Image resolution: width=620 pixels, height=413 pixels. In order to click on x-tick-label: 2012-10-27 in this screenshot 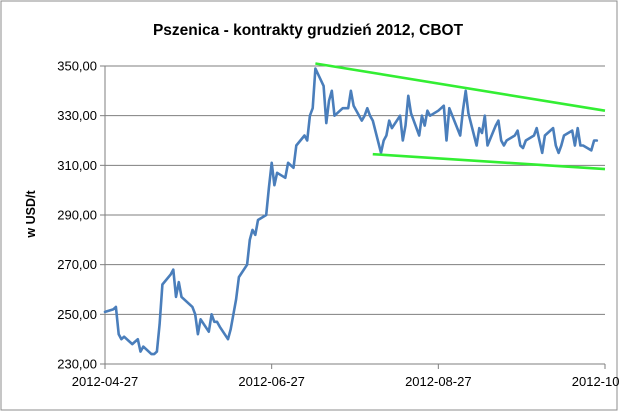, I will do `click(596, 381)`.